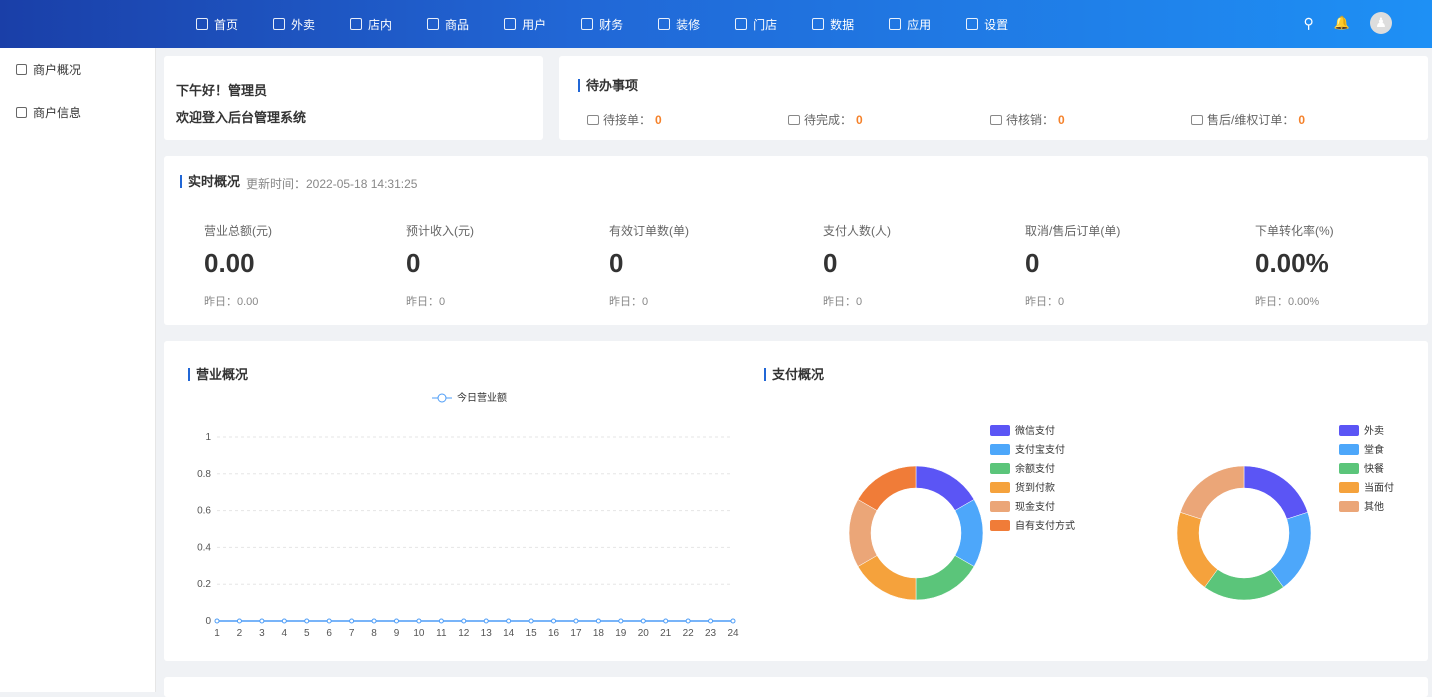 This screenshot has width=1432, height=697. I want to click on nav-item-6: 装修, so click(679, 24).